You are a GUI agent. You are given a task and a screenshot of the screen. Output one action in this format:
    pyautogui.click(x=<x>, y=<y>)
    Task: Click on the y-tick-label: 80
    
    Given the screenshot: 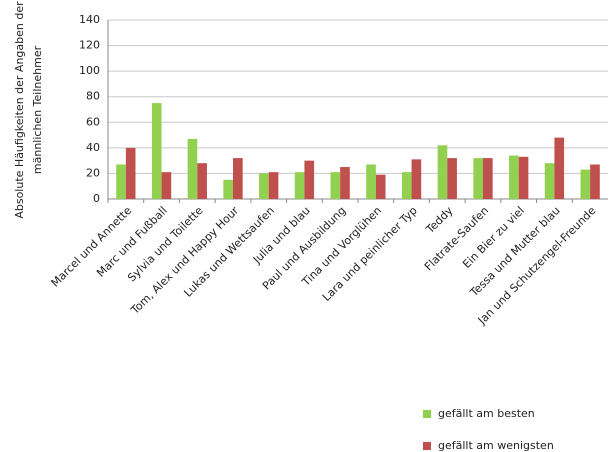 What is the action you would take?
    pyautogui.click(x=93, y=96)
    